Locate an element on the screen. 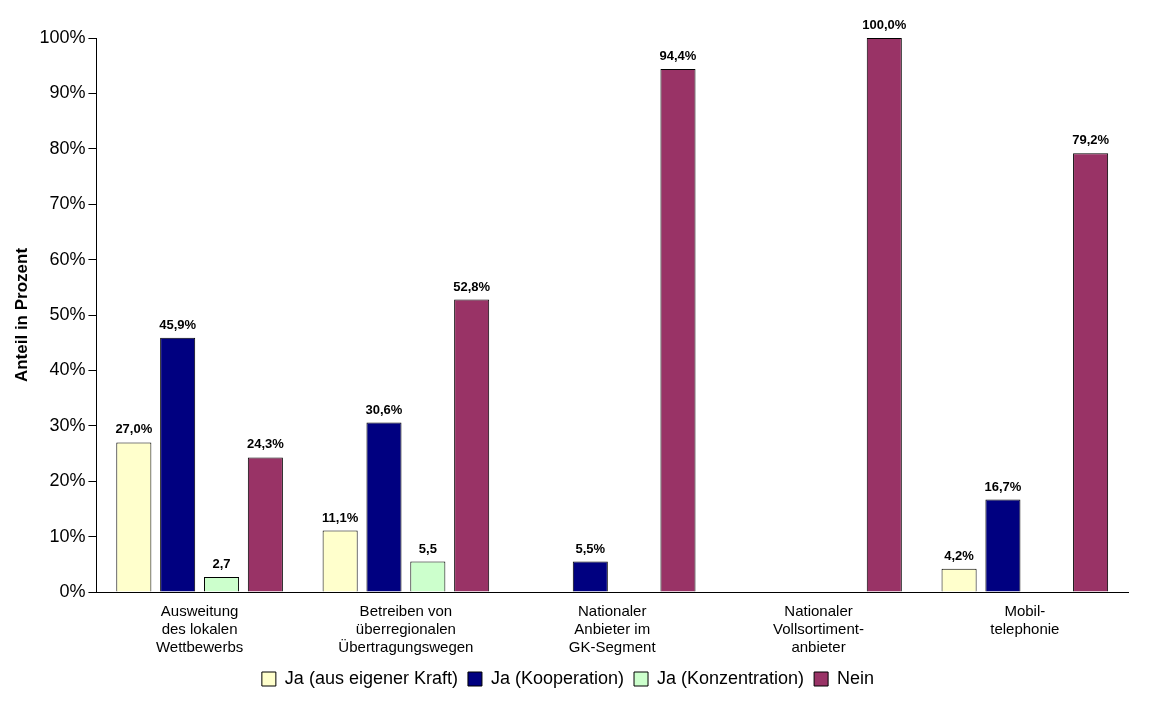 The width and height of the screenshot is (1158, 709). data-label: 24,3% is located at coordinates (265, 444).